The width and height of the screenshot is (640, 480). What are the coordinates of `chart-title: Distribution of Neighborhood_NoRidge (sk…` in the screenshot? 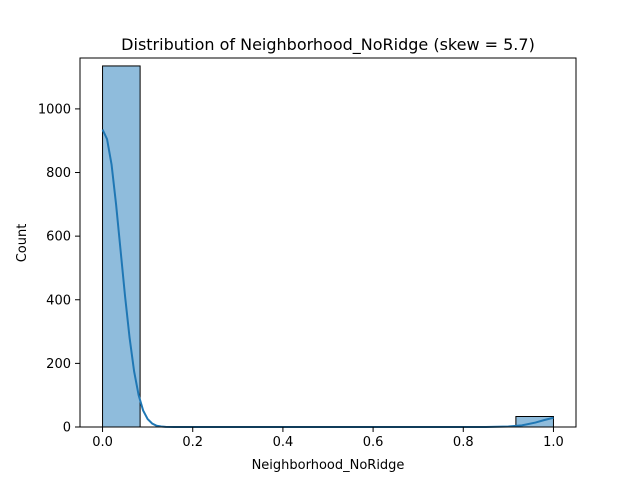 It's located at (328, 45).